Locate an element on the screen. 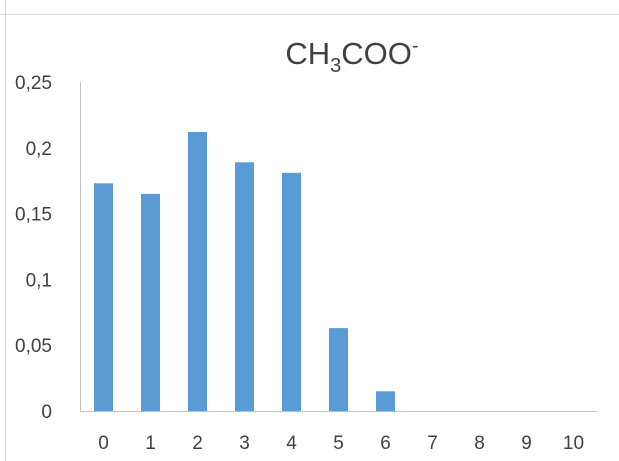  chart-title-mid: COO is located at coordinates (376, 53).